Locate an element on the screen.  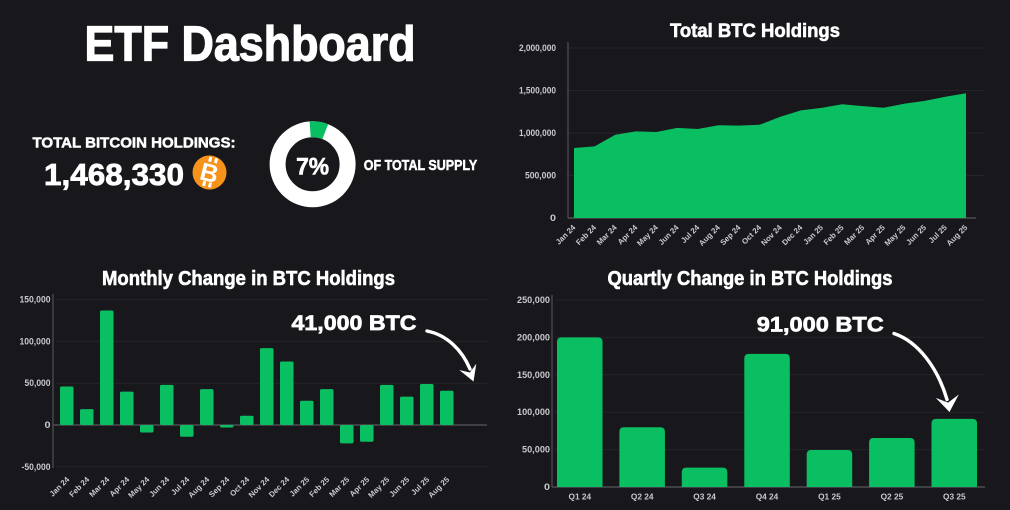
svg-text: Monthly Change in BTC Holdings is located at coordinates (248, 278).